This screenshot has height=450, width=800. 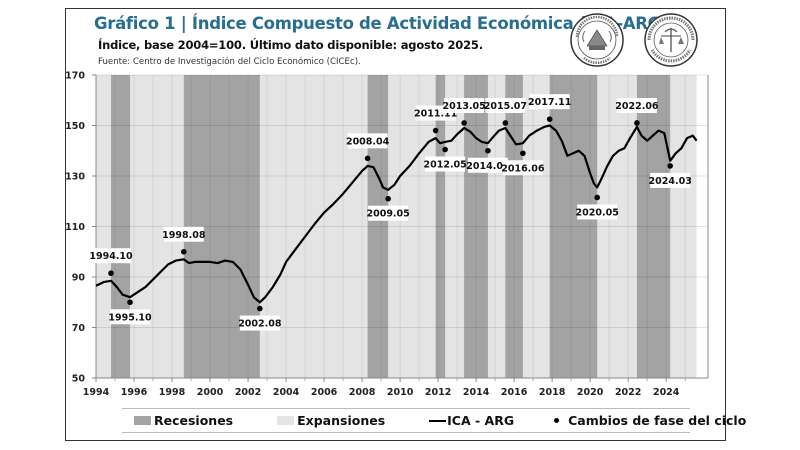 I want to click on phase-change-label: 2002.08, so click(x=260, y=324).